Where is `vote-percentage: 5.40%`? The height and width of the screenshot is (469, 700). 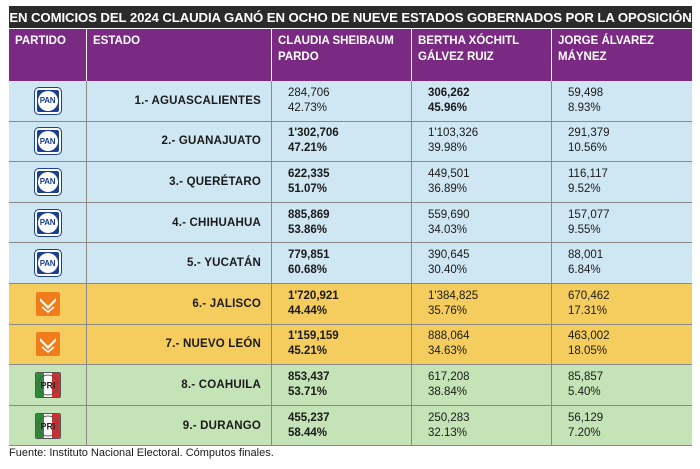
vote-percentage: 5.40% is located at coordinates (584, 391).